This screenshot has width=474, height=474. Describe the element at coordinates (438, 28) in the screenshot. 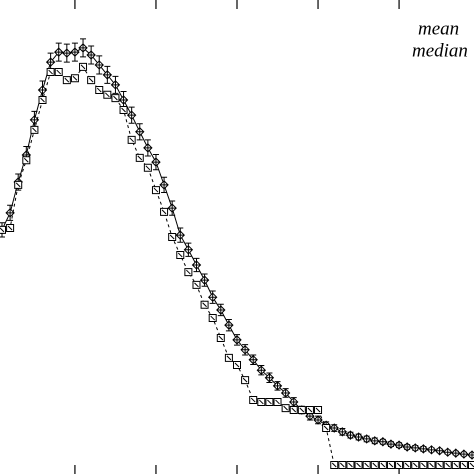

I see `legend-label: mean` at that location.